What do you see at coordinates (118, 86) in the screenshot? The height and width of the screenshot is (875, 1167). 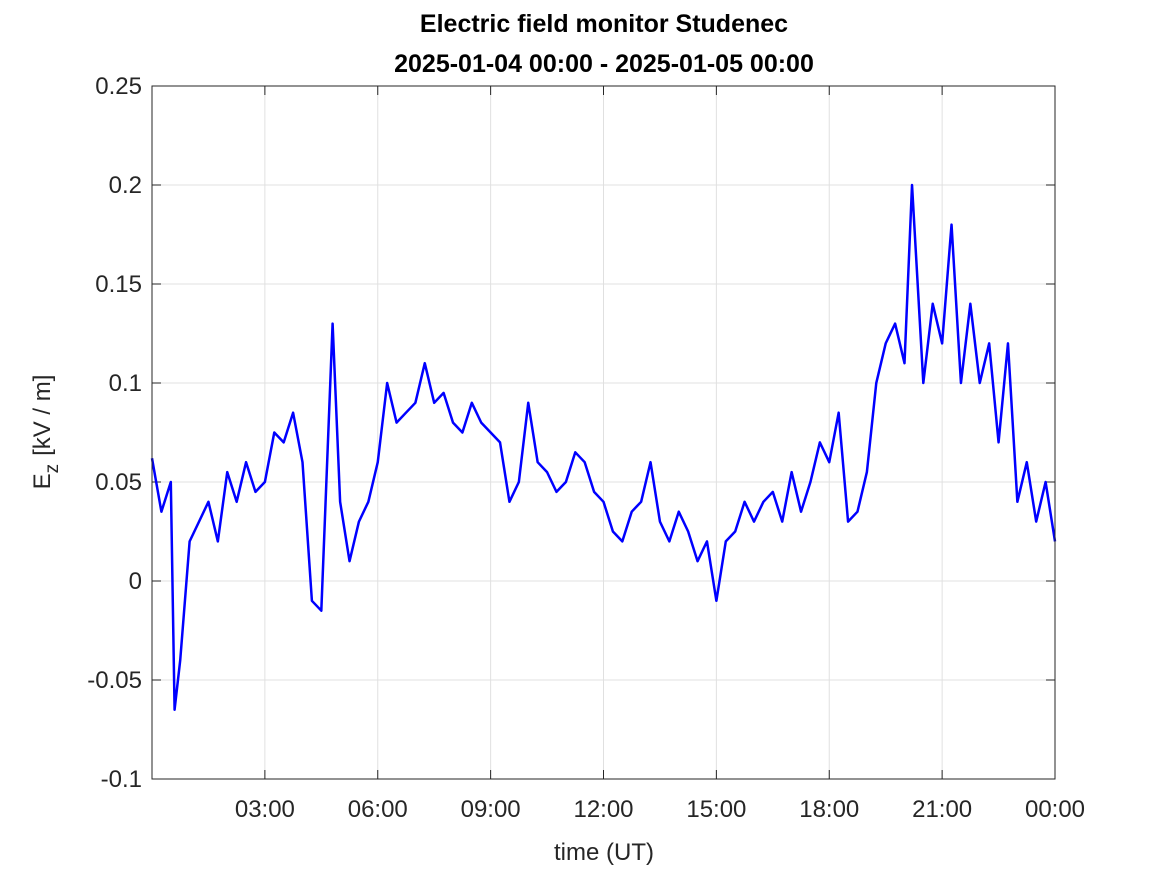 I see `y-tick-label: 0.25` at bounding box center [118, 86].